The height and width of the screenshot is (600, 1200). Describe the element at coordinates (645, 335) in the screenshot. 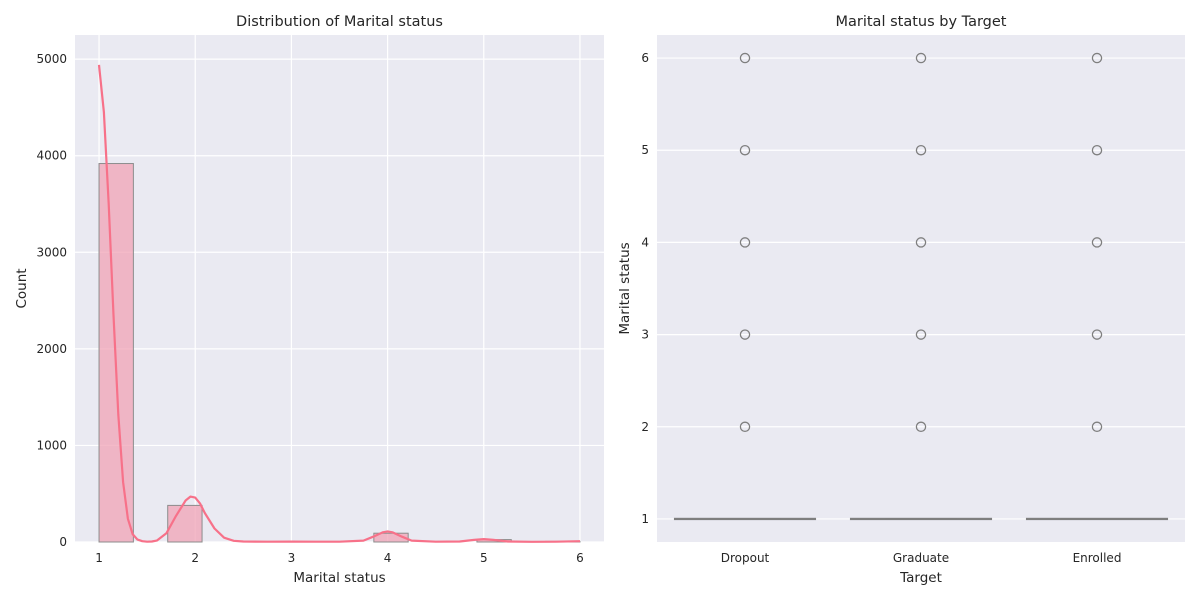

I see `y-tick-label: 3` at that location.